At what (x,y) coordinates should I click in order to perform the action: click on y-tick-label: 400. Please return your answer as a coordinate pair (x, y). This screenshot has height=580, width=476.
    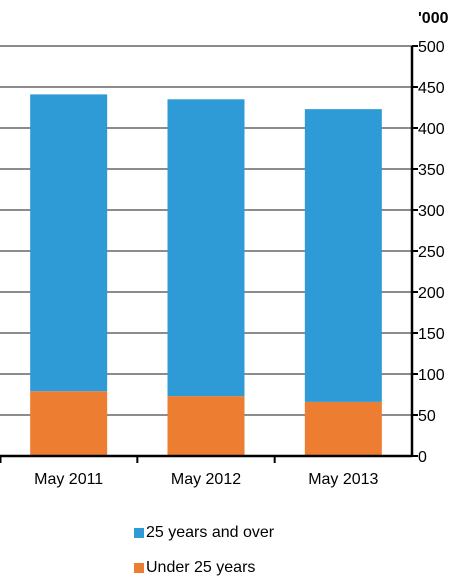
    Looking at the image, I should click on (431, 129).